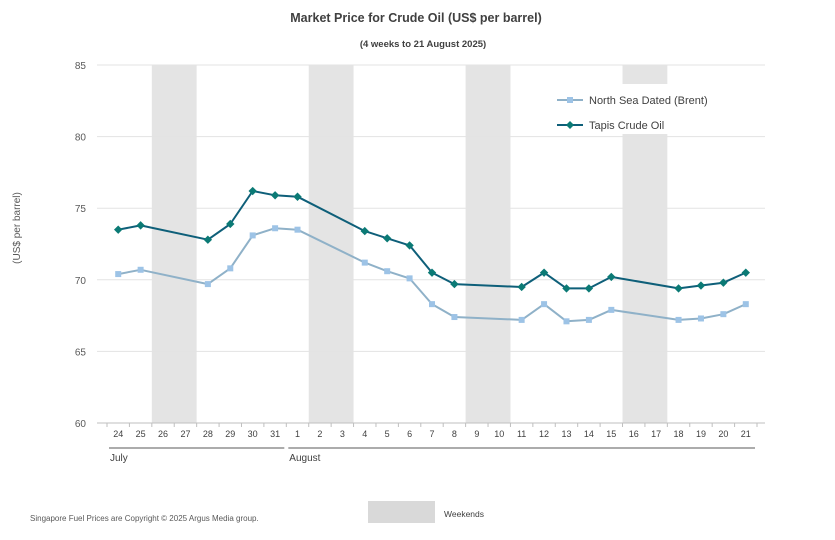 The width and height of the screenshot is (835, 540). What do you see at coordinates (423, 44) in the screenshot?
I see `chart-subtitle: (4 weeks to 21 August 2025)` at bounding box center [423, 44].